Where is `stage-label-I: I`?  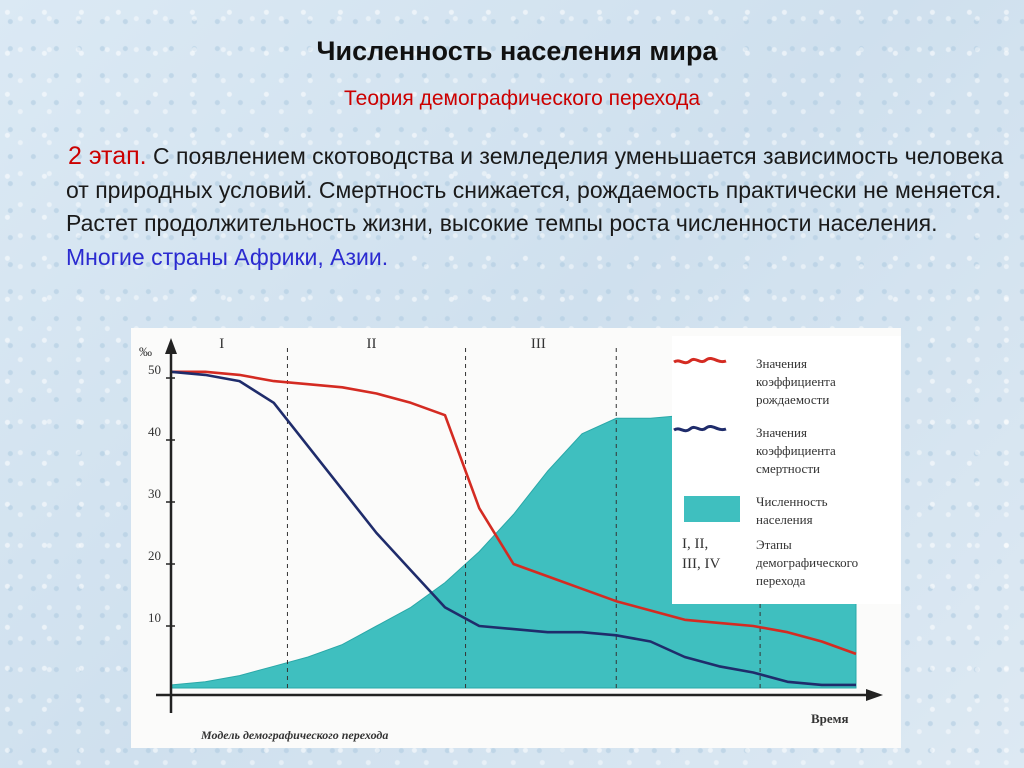 stage-label-I: I is located at coordinates (222, 344).